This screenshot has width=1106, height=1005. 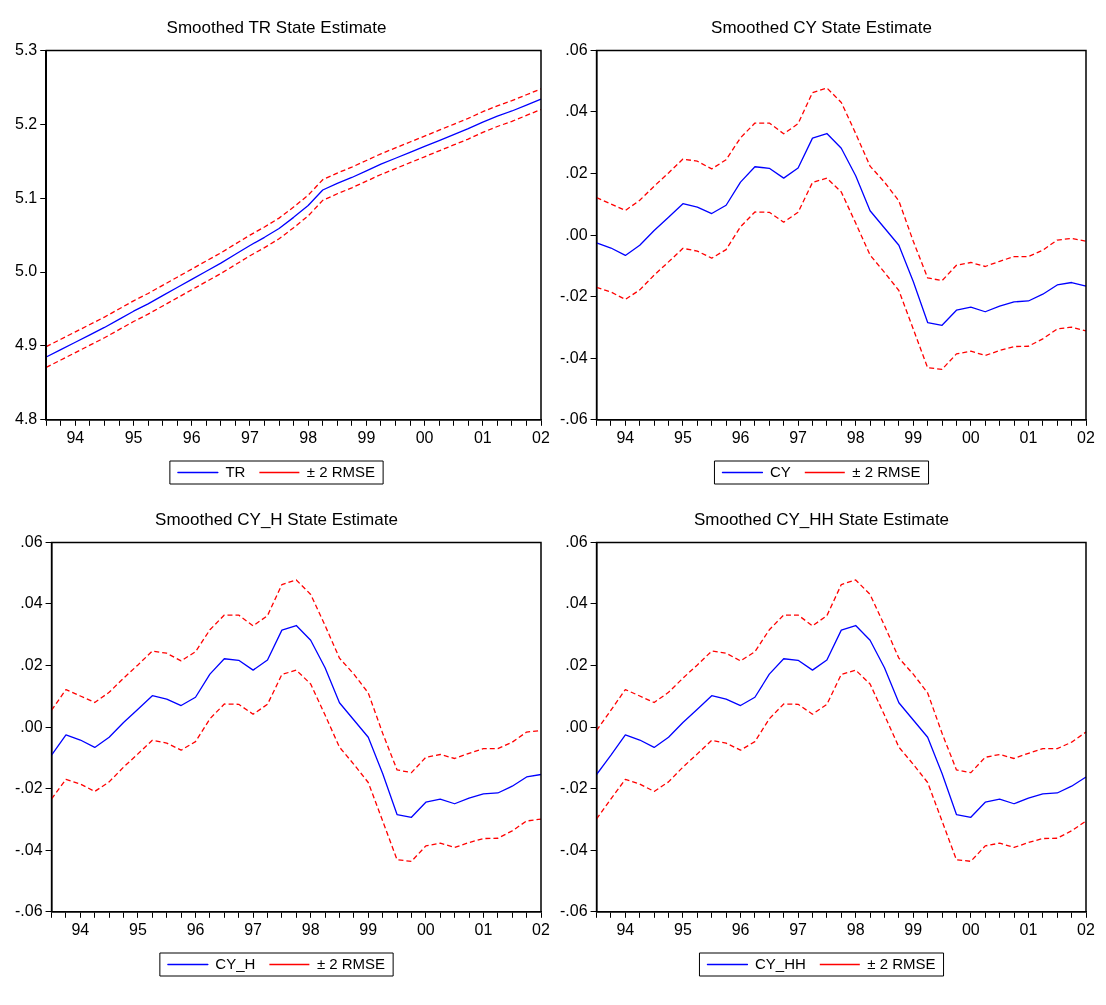 I want to click on y-tick-label: 5.0, so click(x=26, y=271).